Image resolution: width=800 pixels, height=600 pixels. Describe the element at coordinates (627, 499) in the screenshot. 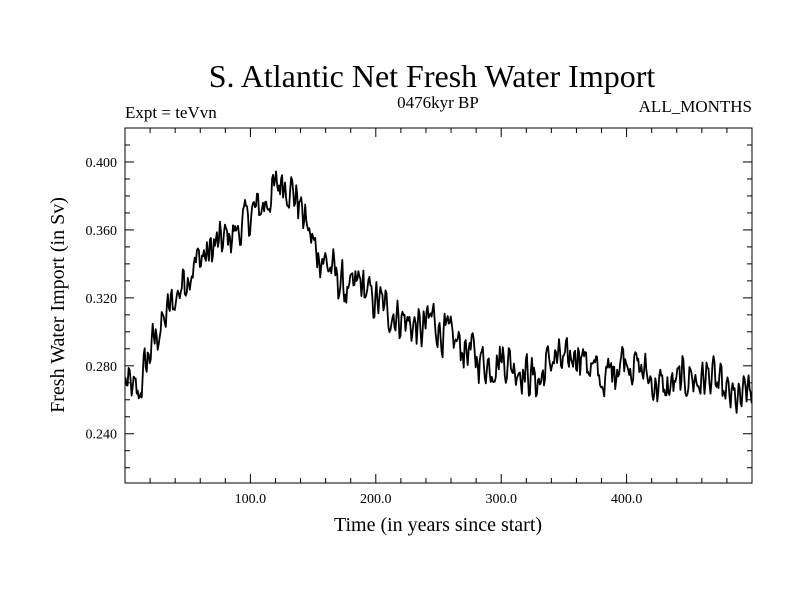

I see `x-tick-label: 400.0` at that location.